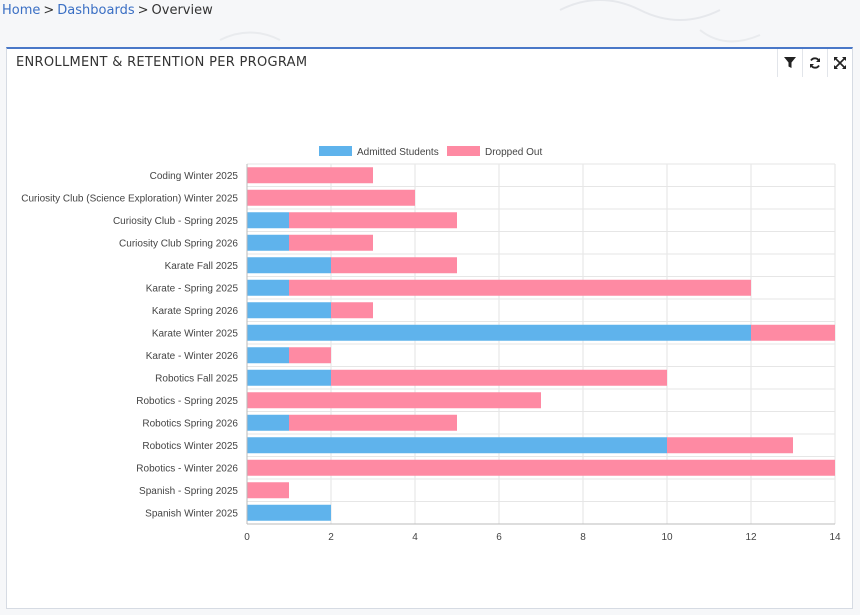 This screenshot has height=615, width=860. I want to click on category-label: Coding Winter 2025, so click(194, 176).